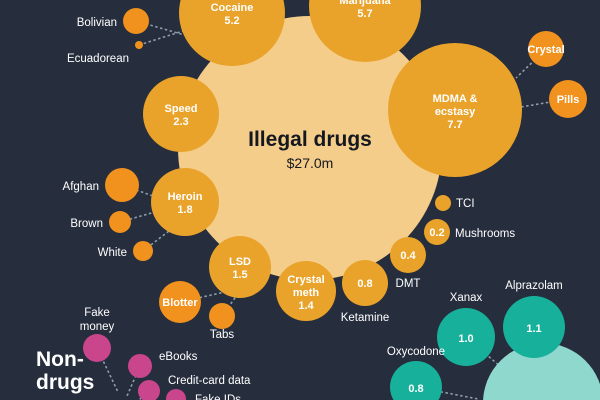 The image size is (600, 400). I want to click on bubble-credit-card-data, so click(149, 390).